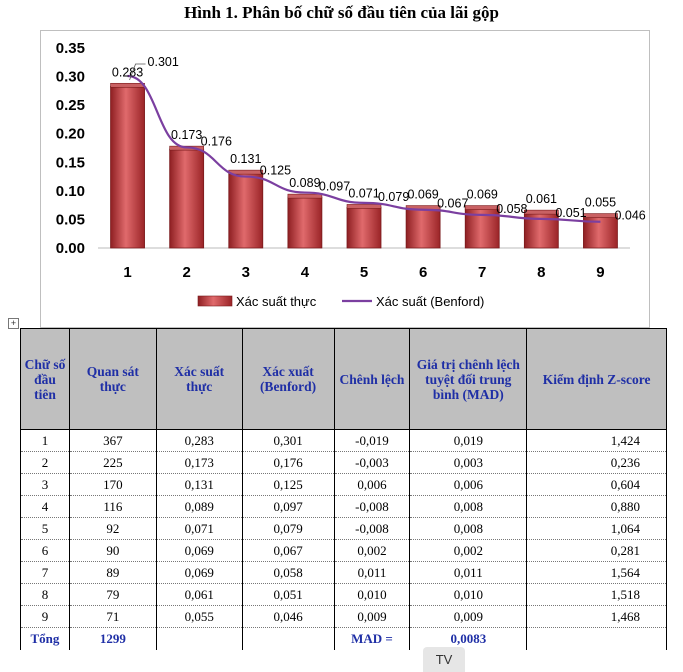 The image size is (683, 672). Describe the element at coordinates (468, 550) in the screenshot. I see `cell-mad: 0,002` at that location.